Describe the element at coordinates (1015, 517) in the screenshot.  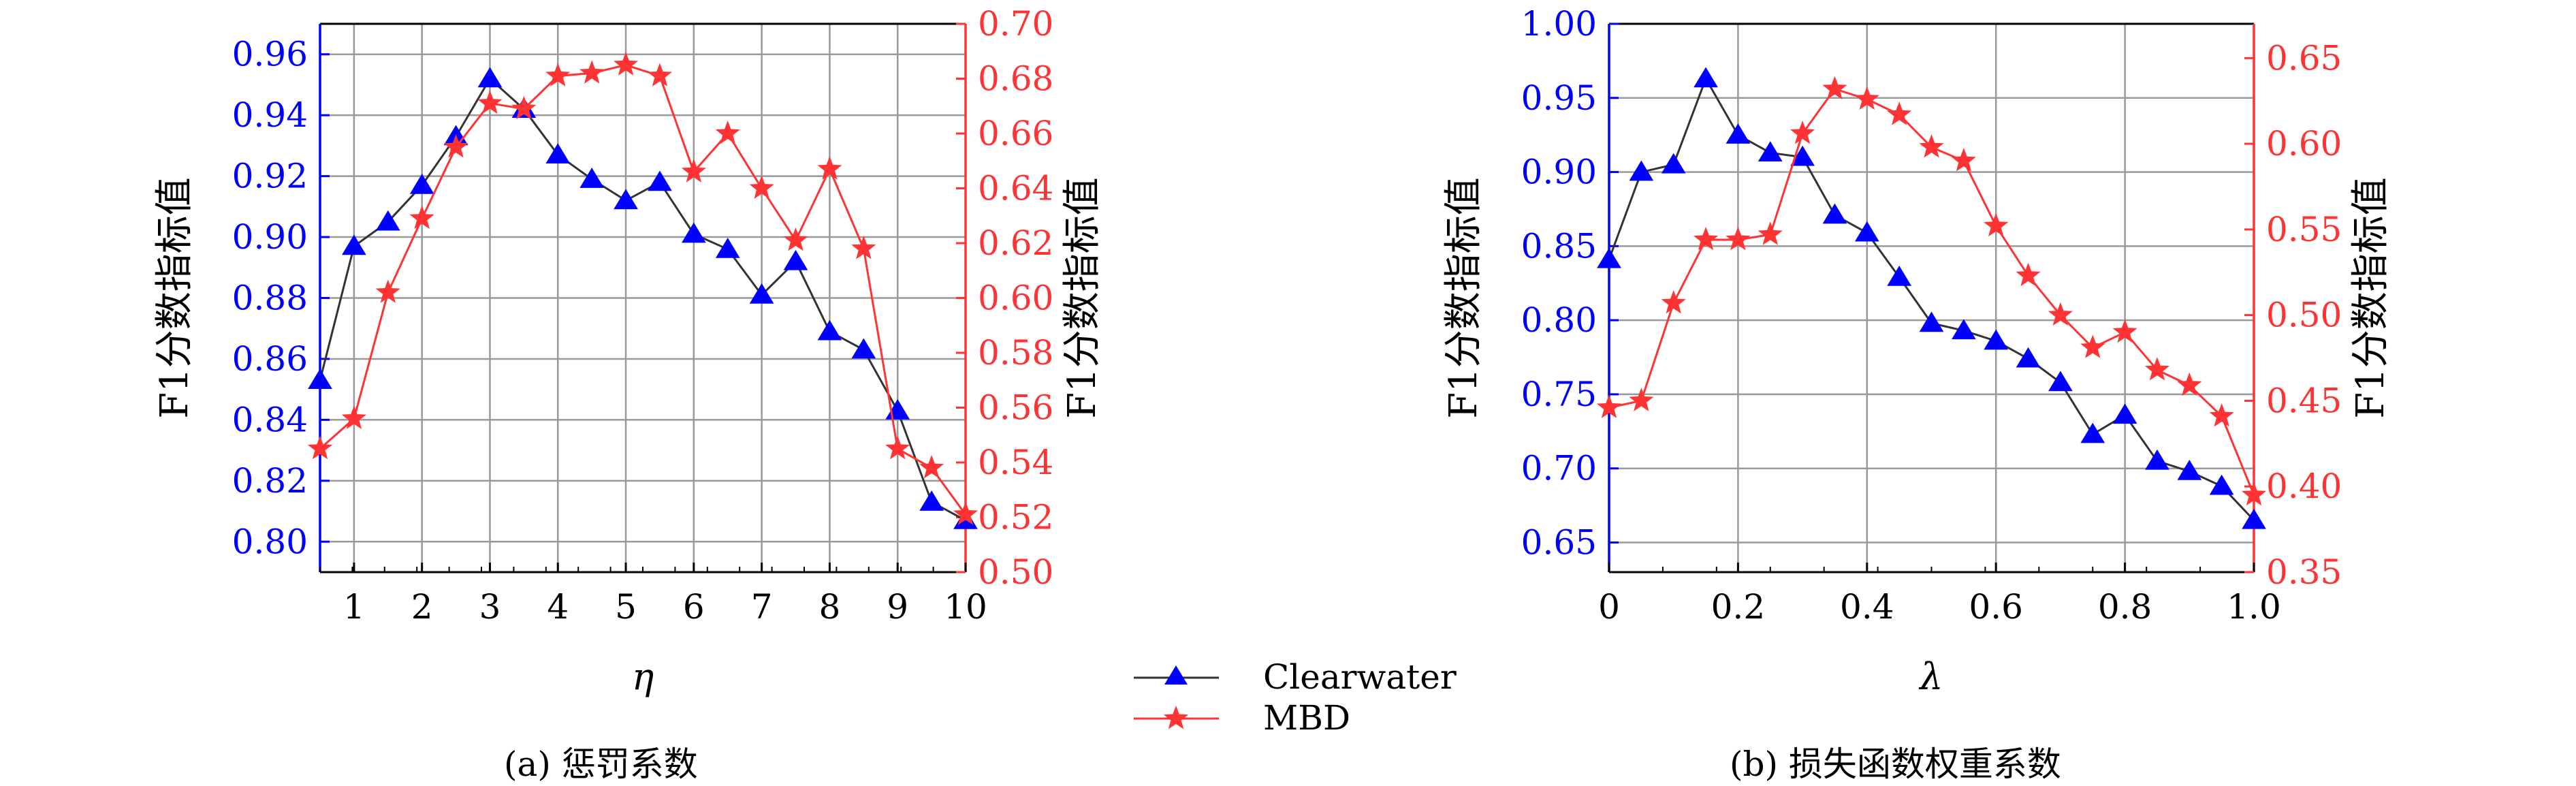
I see `chart-a-yr-tick-label: 0.52` at that location.